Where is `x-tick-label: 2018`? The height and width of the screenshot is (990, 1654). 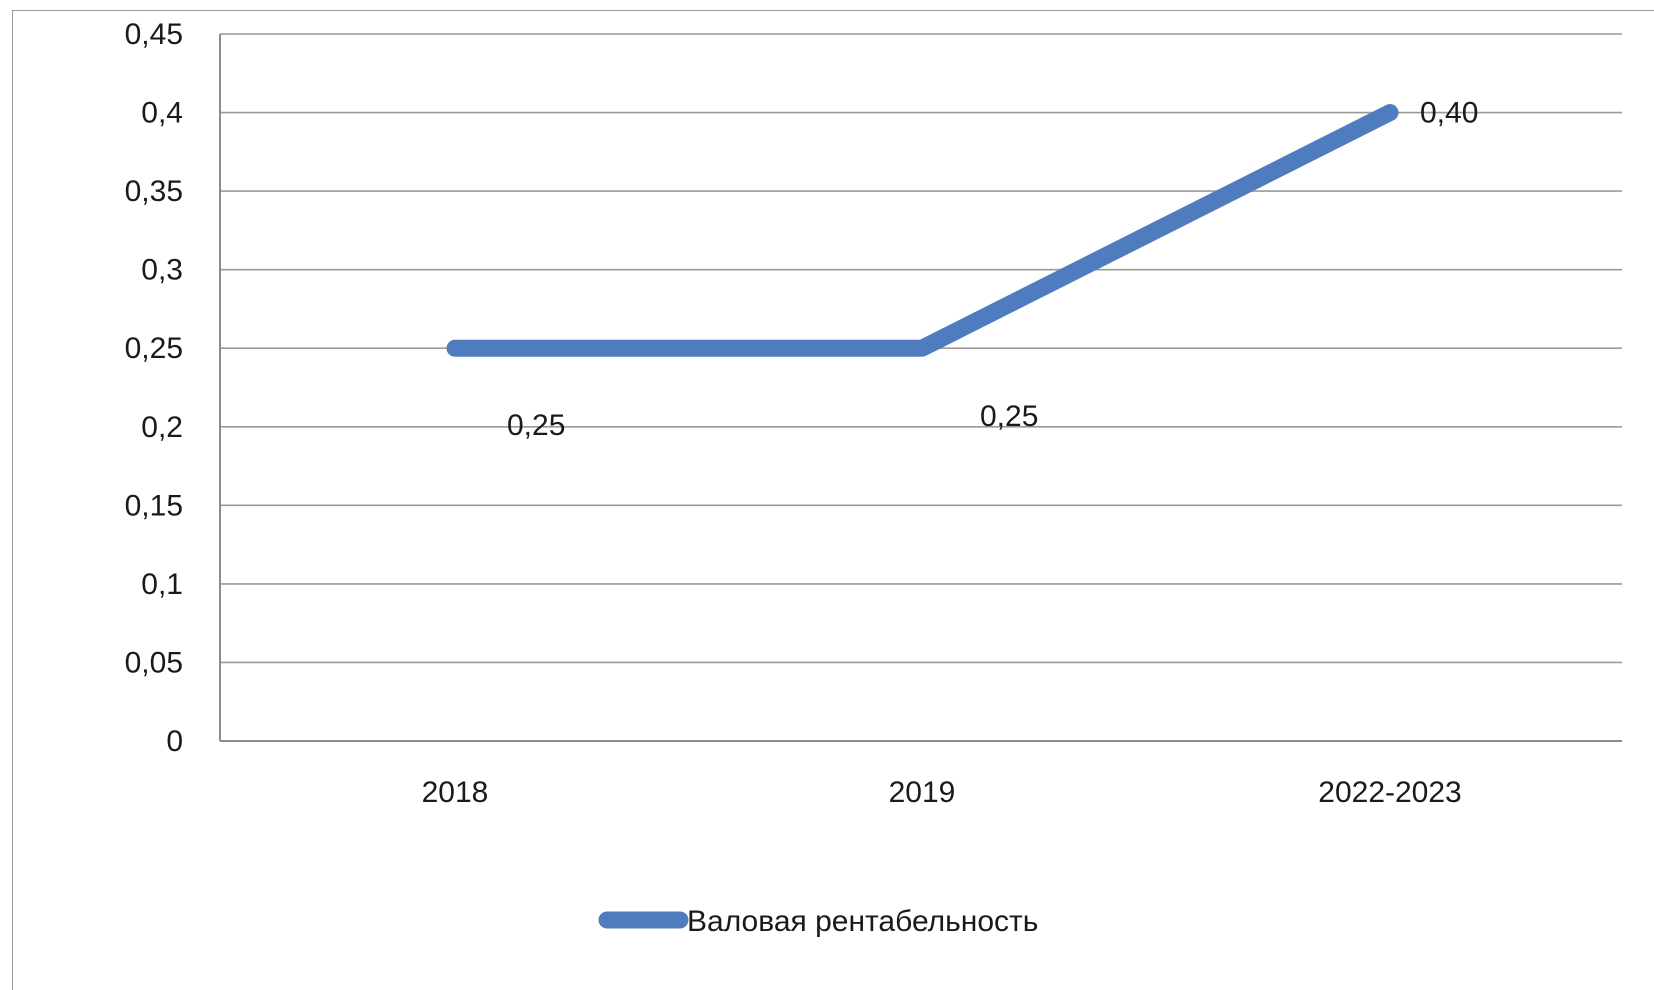 x-tick-label: 2018 is located at coordinates (455, 792).